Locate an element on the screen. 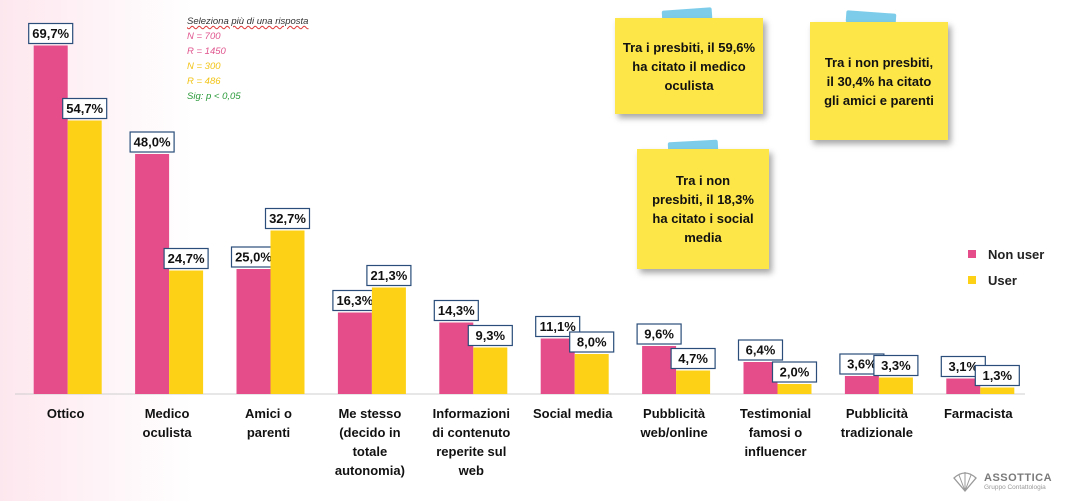 The image size is (1068, 501). category-label: Ottico is located at coordinates (66, 413).